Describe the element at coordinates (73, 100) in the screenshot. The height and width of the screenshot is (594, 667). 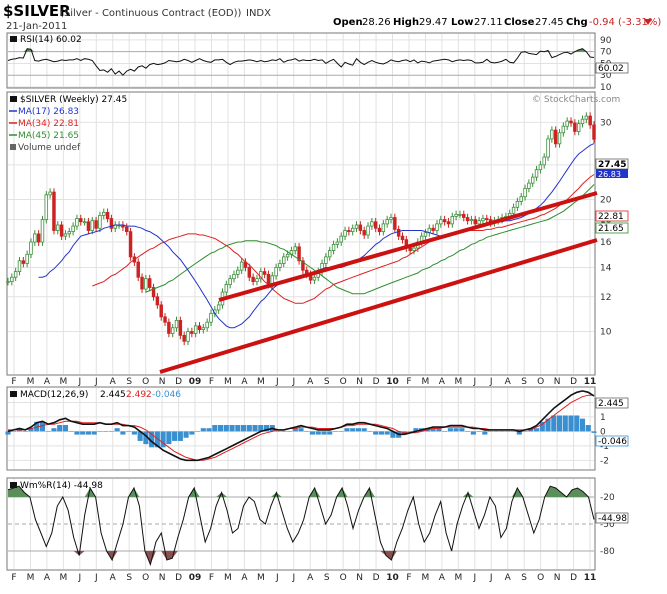
I see `price-legend-title: $SILVER (Weekly) 27.45` at that location.